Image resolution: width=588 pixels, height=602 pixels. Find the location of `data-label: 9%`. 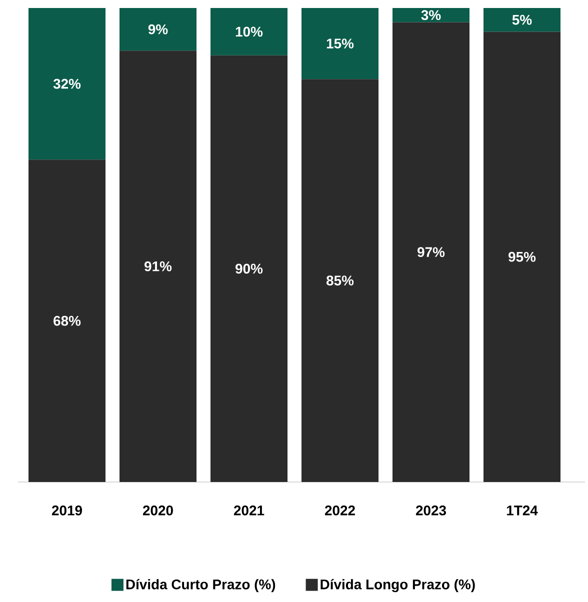

data-label: 9% is located at coordinates (158, 29).